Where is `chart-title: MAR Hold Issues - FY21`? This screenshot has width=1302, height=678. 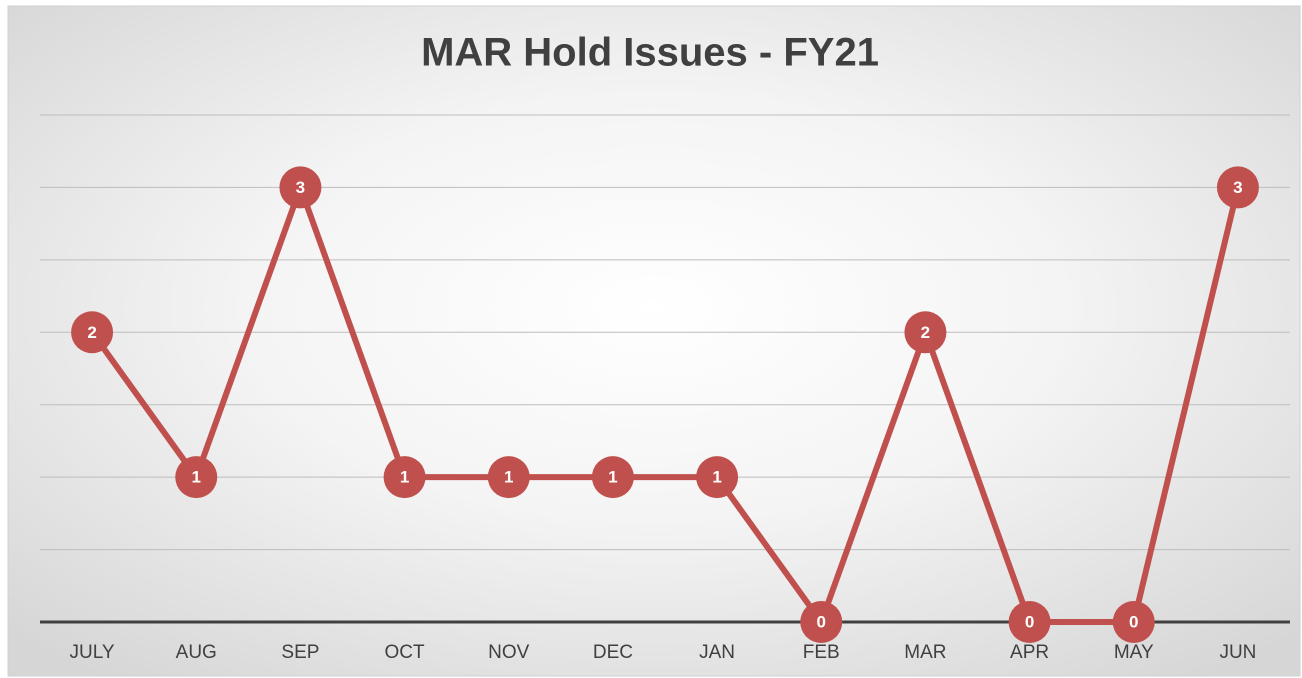
chart-title: MAR Hold Issues - FY21 is located at coordinates (650, 53).